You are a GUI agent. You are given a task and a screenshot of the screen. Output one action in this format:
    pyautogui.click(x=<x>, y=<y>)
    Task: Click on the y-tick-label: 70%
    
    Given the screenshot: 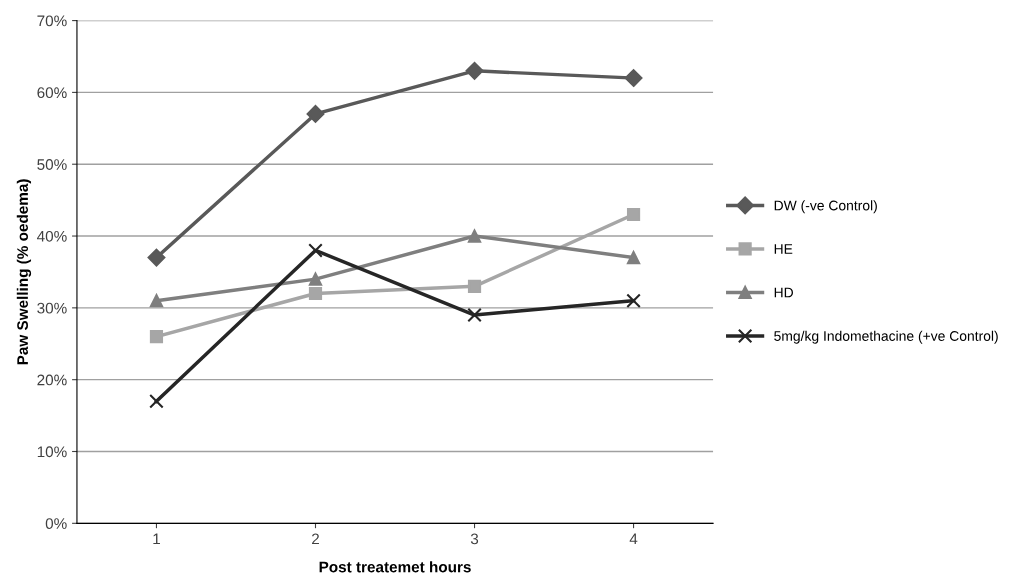 What is the action you would take?
    pyautogui.click(x=52, y=21)
    